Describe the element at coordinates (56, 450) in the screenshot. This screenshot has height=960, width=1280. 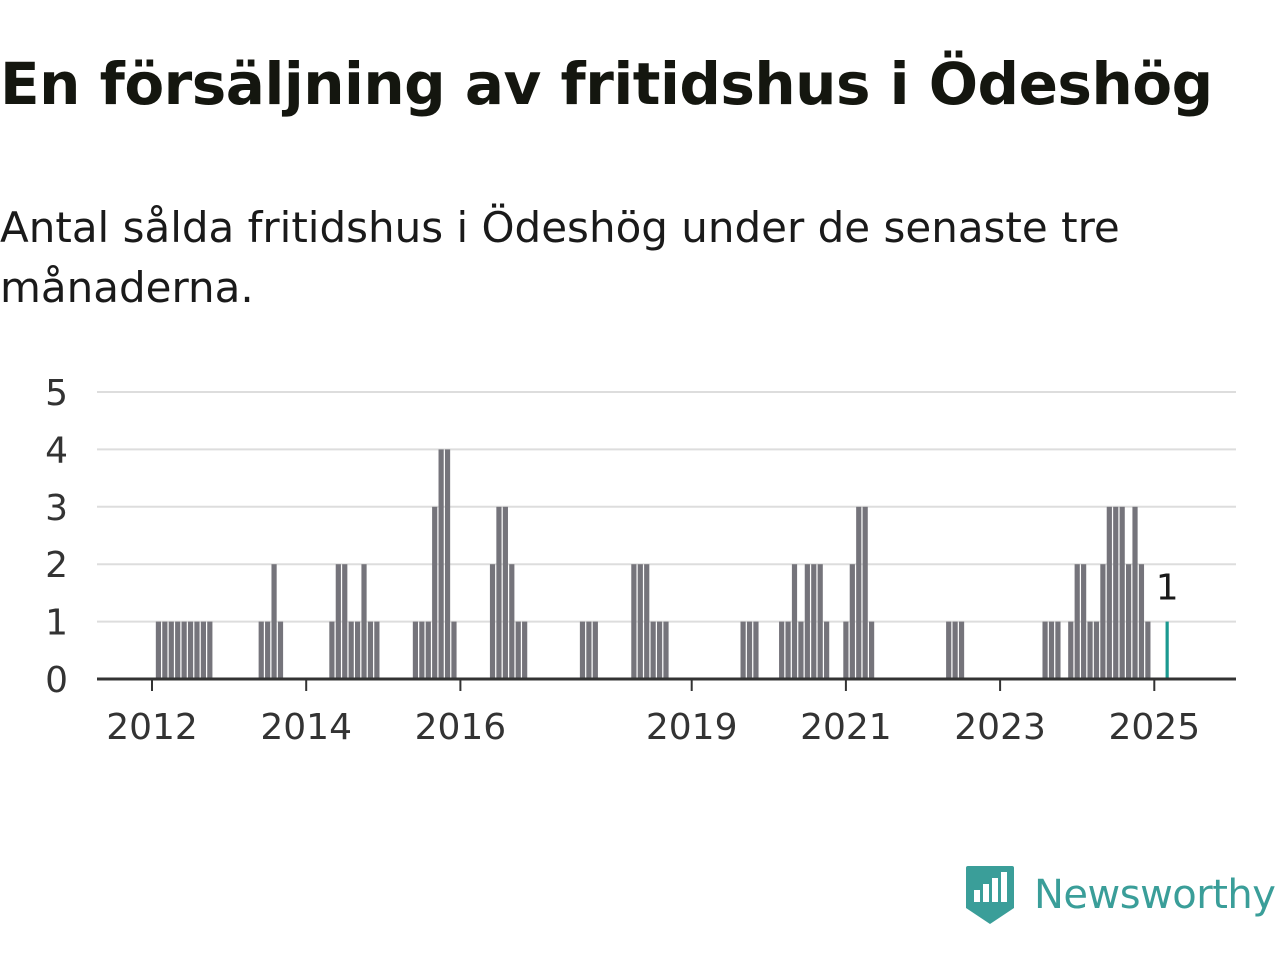
I see `y-tick-label: 4` at that location.